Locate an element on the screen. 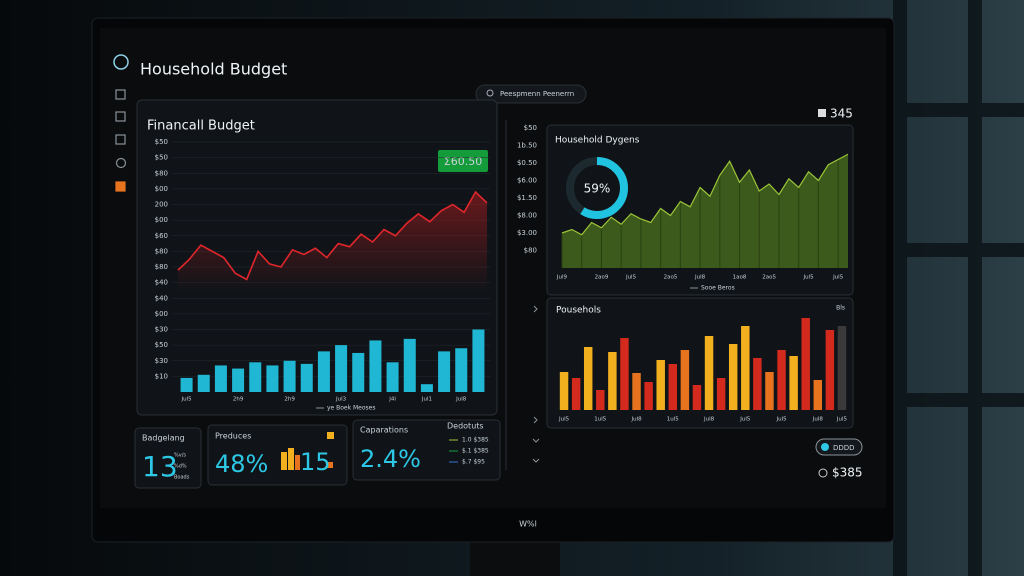 The width and height of the screenshot is (1024, 576). count: 345 is located at coordinates (841, 114).